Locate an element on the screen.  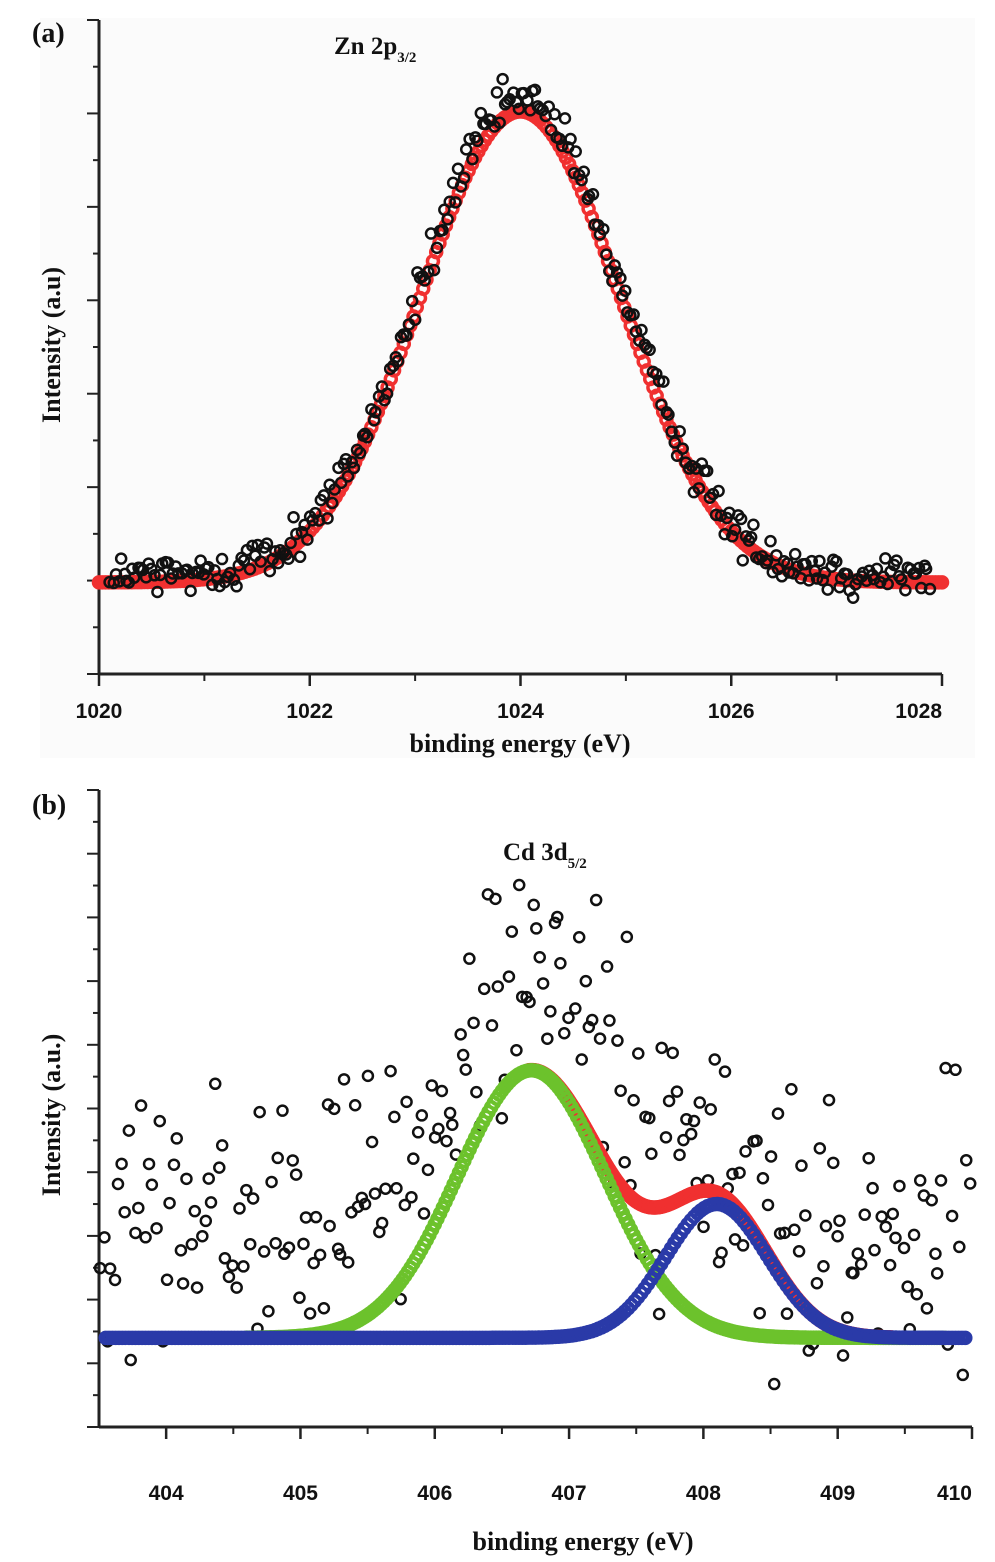
panel-a-title: Zn 2p3/2 is located at coordinates (375, 49).